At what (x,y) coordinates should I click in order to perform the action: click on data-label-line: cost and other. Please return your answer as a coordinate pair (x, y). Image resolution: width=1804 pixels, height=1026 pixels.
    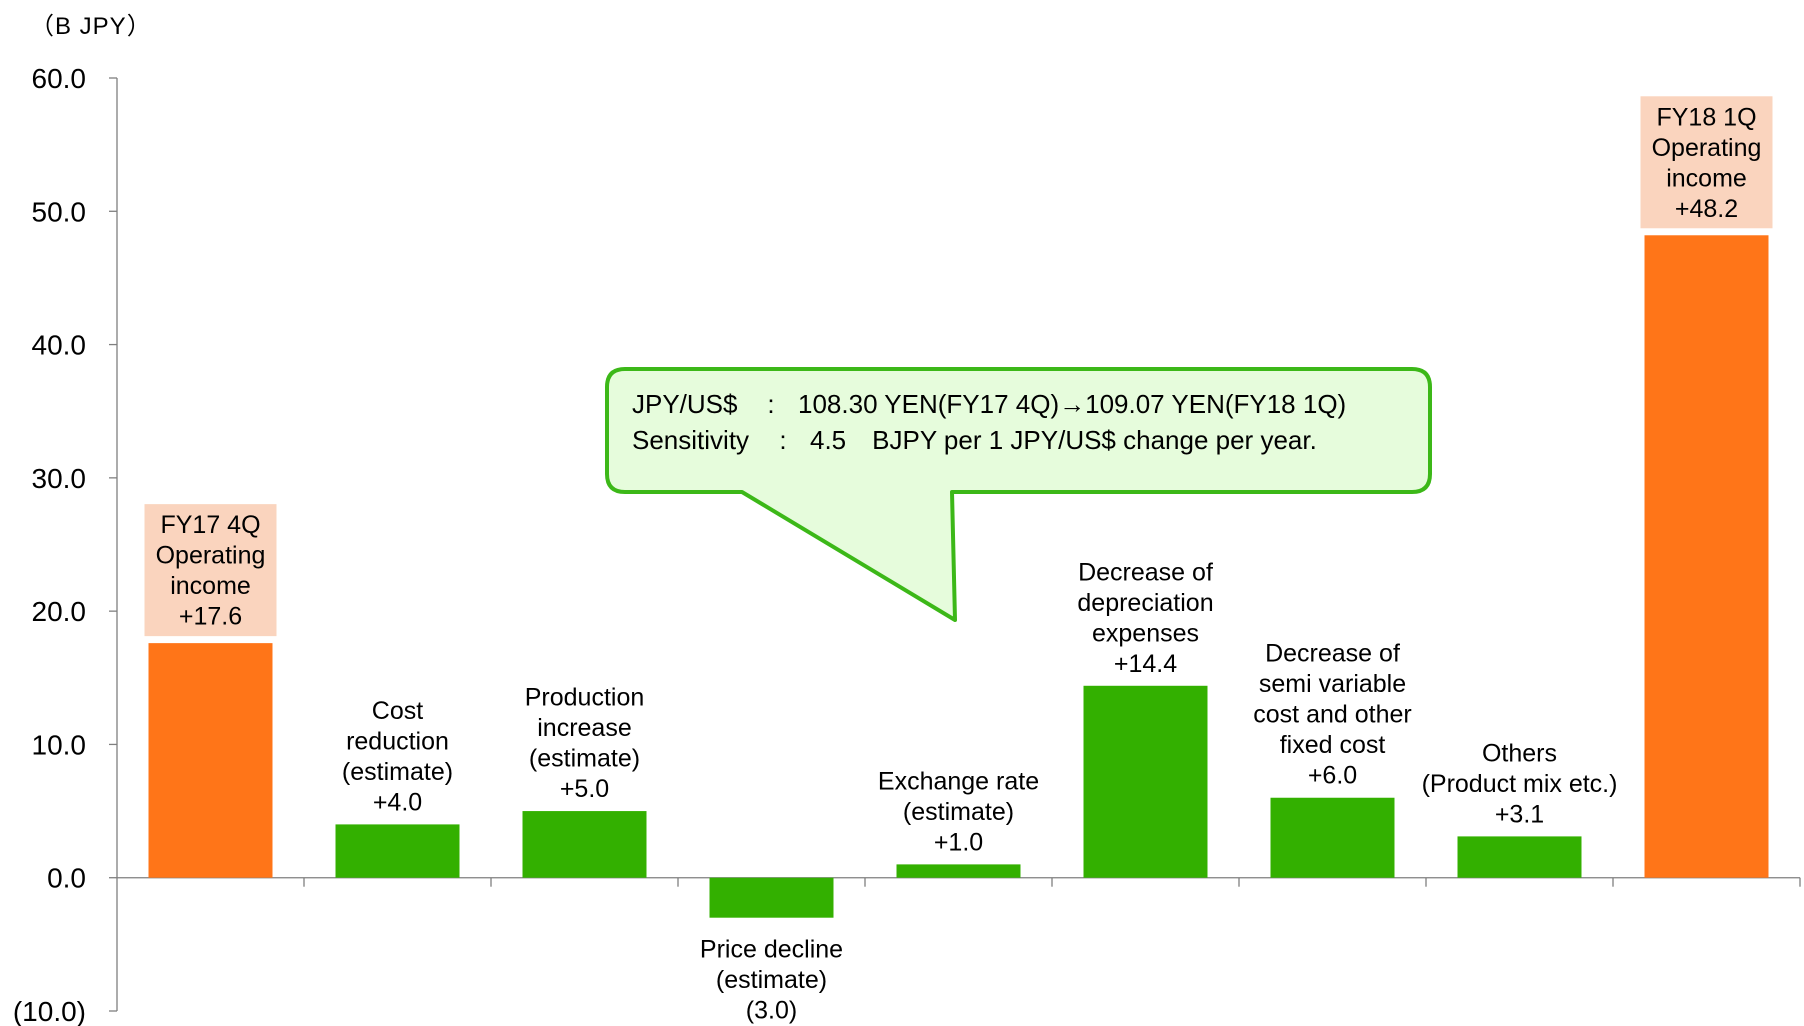
    Looking at the image, I should click on (1332, 715).